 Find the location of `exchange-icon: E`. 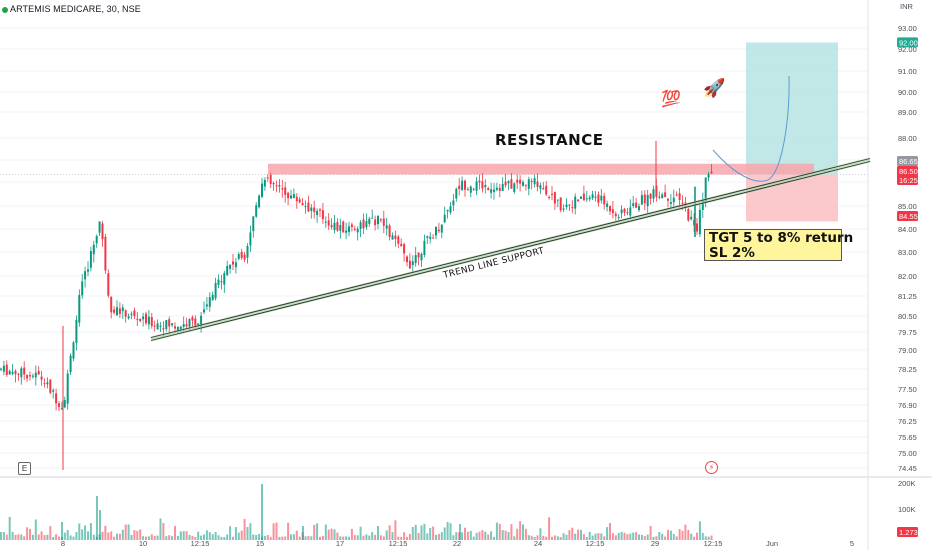

exchange-icon: E is located at coordinates (24, 468).